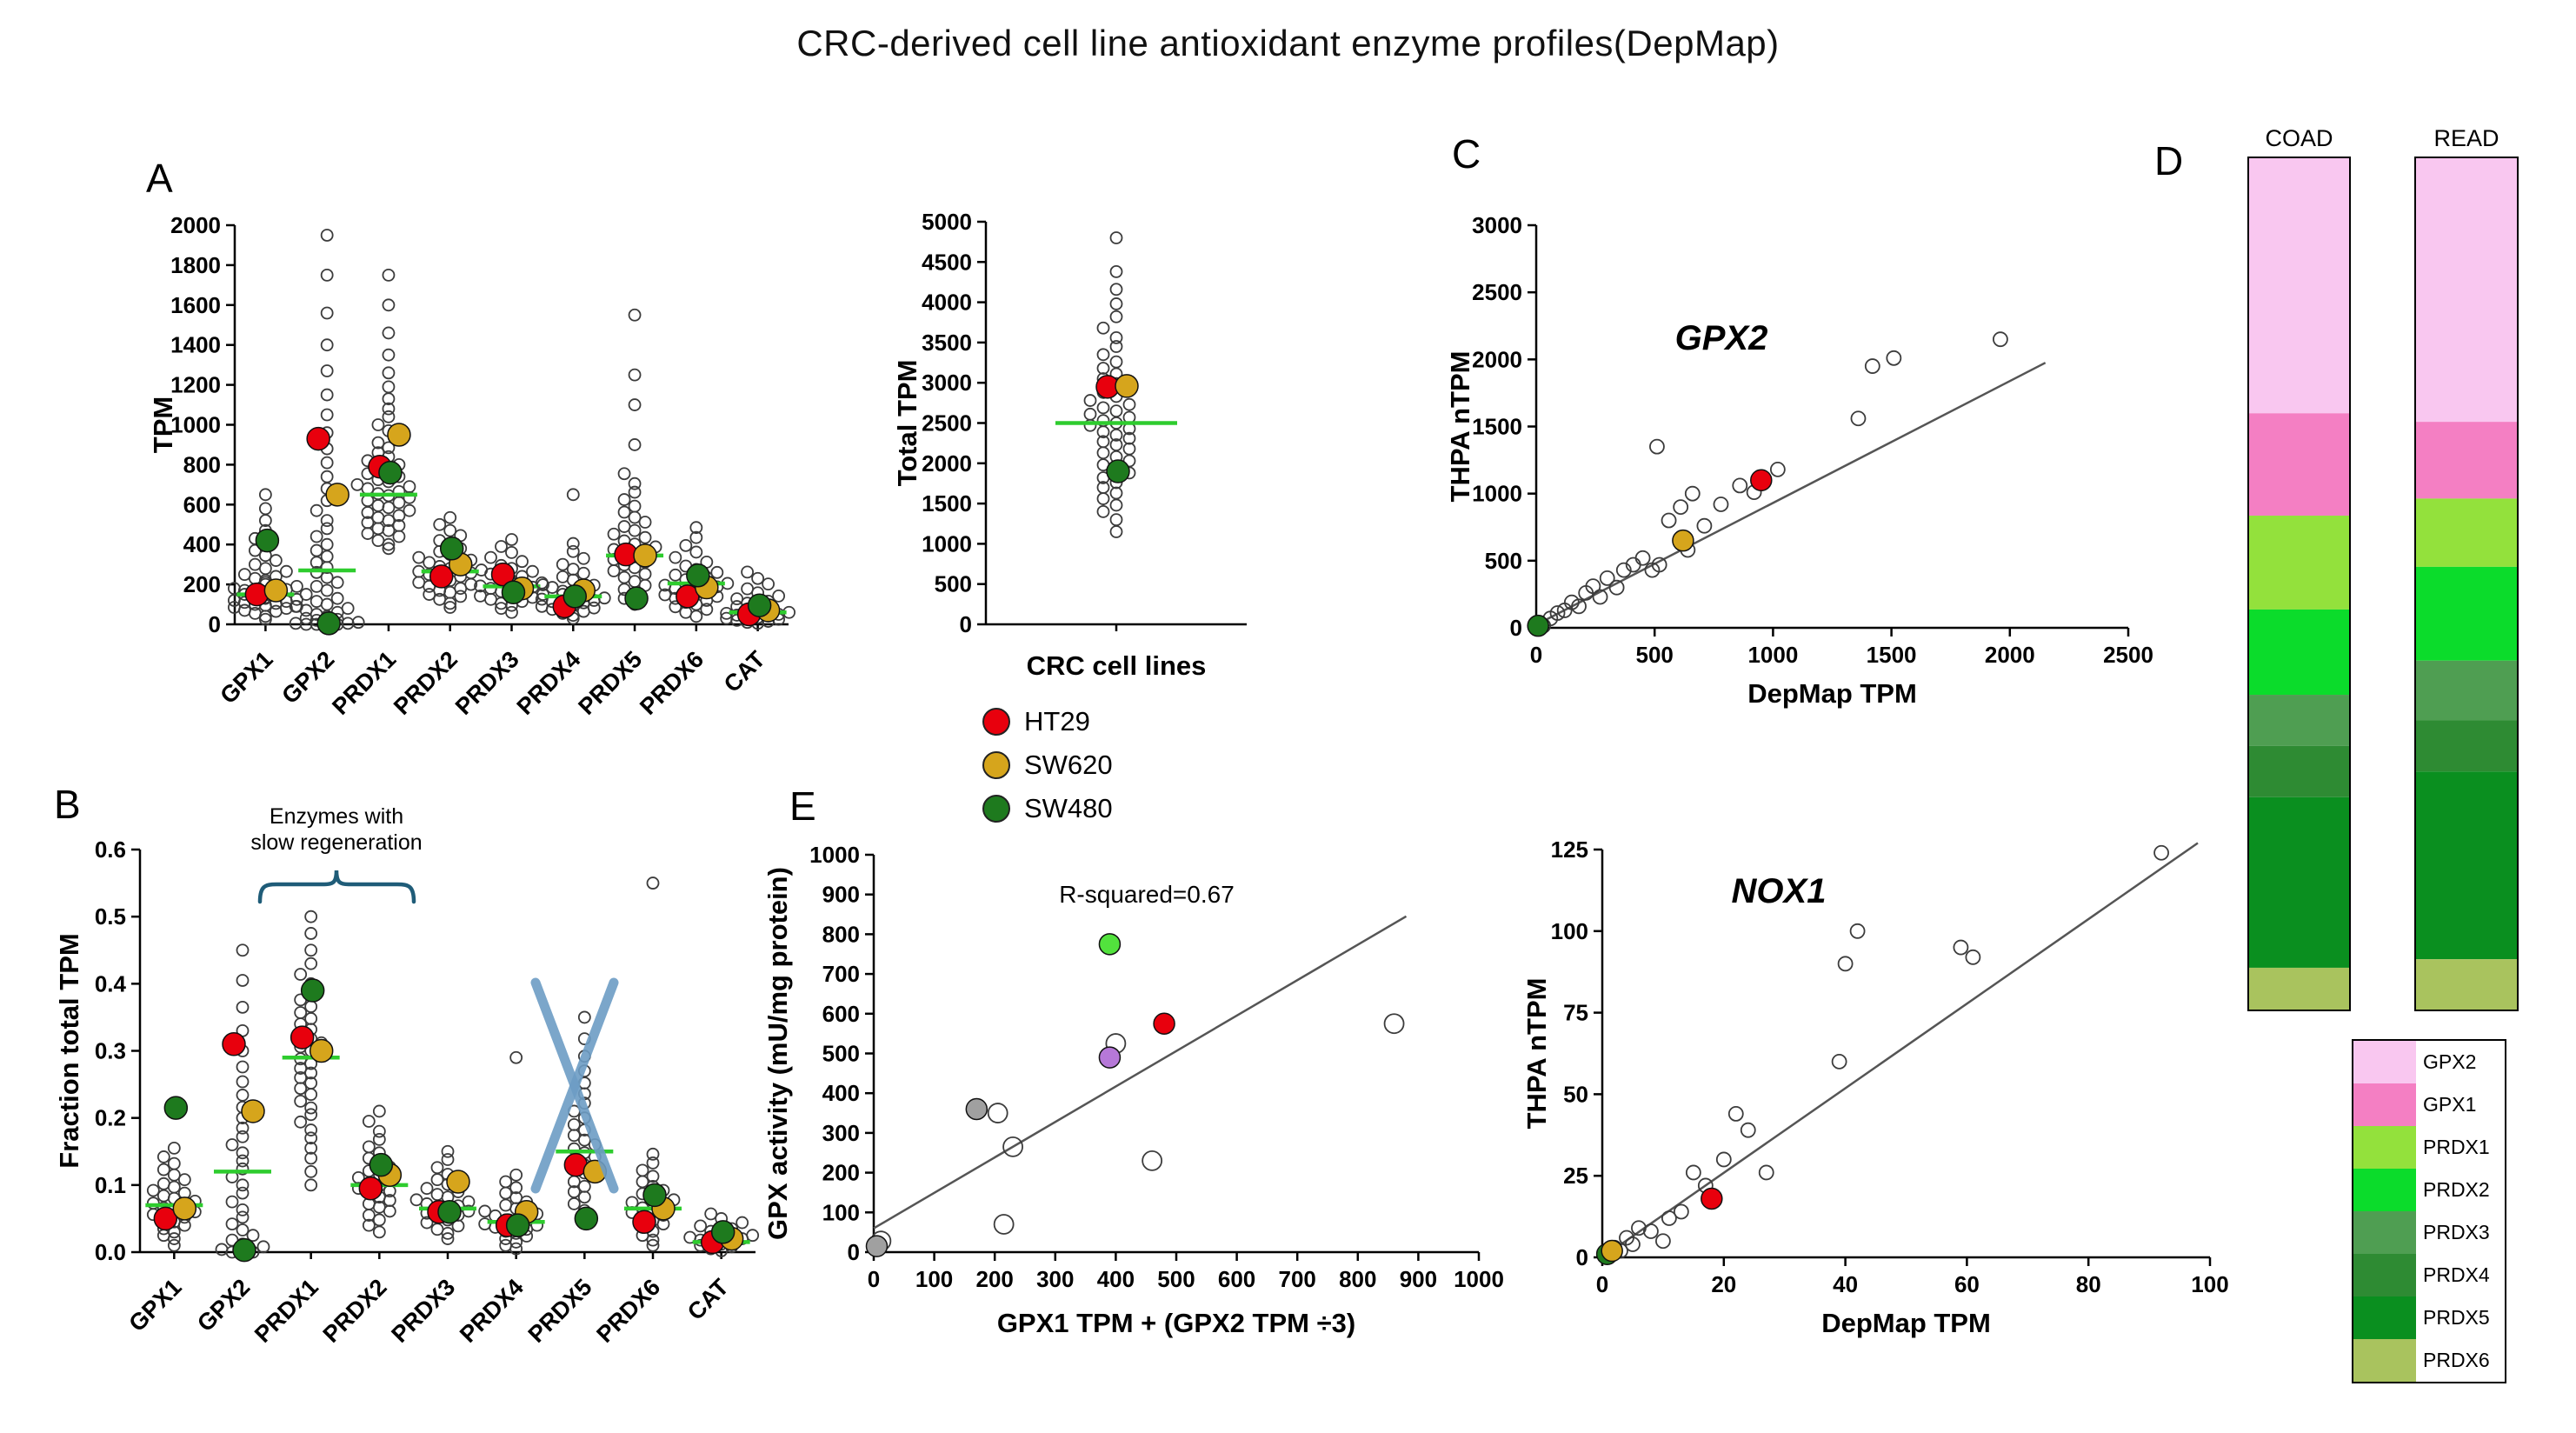 The height and width of the screenshot is (1433, 2576). What do you see at coordinates (976, 1109) in the screenshot?
I see `highlight-point-gray` at bounding box center [976, 1109].